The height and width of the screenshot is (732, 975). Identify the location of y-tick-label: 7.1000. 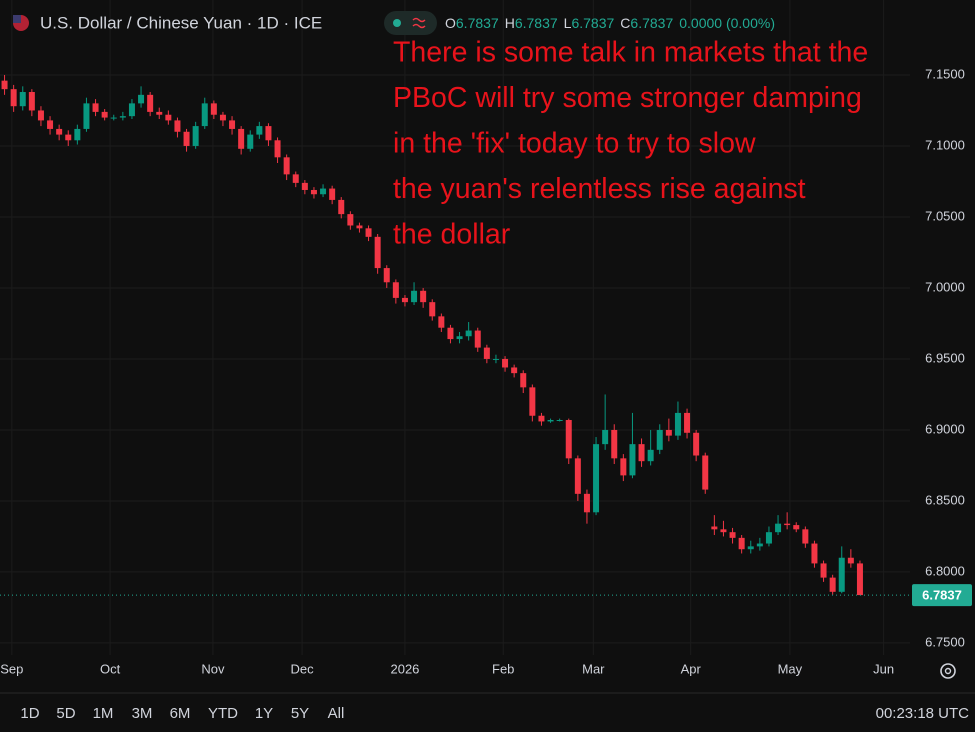
(945, 144).